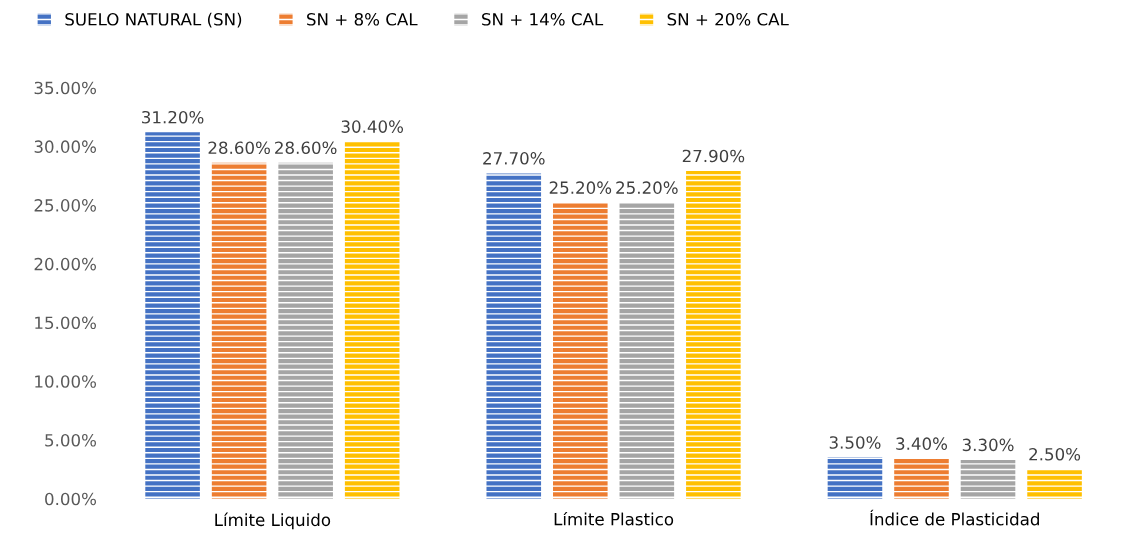  Describe the element at coordinates (273, 521) in the screenshot. I see `x-tick-label: Límite Liquido` at that location.